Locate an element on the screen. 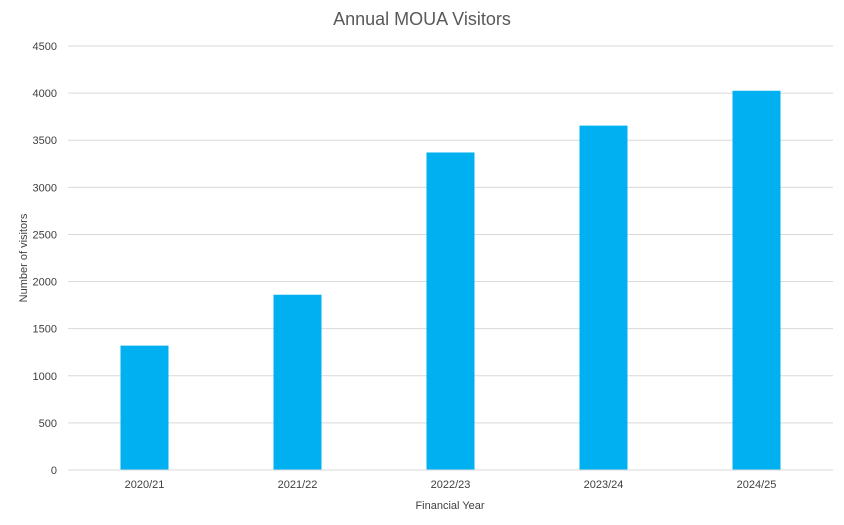 This screenshot has width=844, height=525. y-tick-label: 2000 is located at coordinates (45, 283).